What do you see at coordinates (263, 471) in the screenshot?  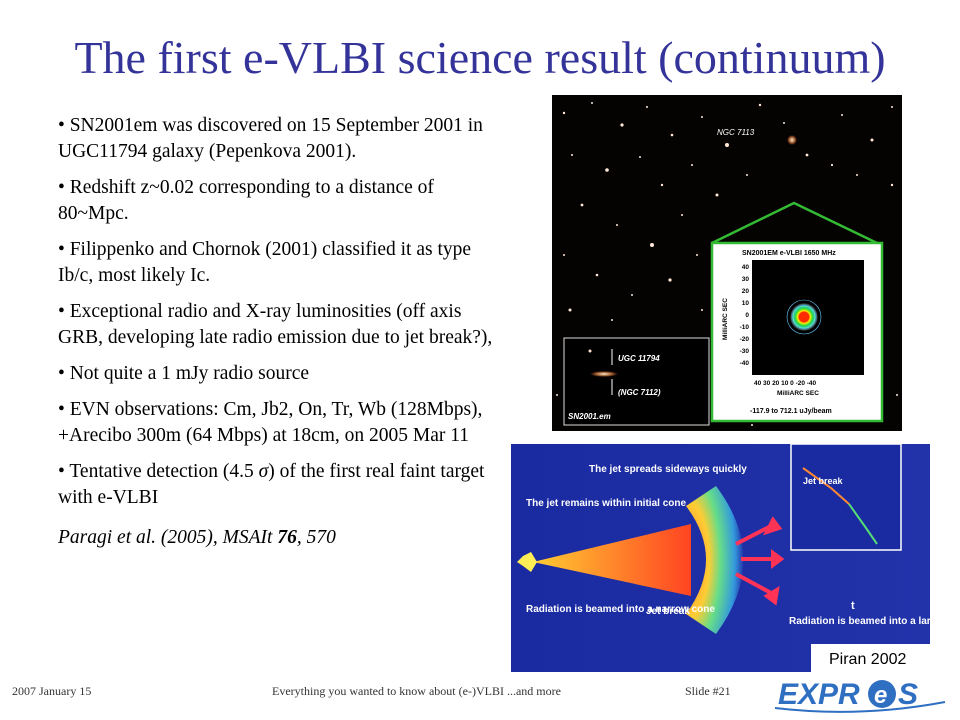 I see `sigma-symbol: σ` at bounding box center [263, 471].